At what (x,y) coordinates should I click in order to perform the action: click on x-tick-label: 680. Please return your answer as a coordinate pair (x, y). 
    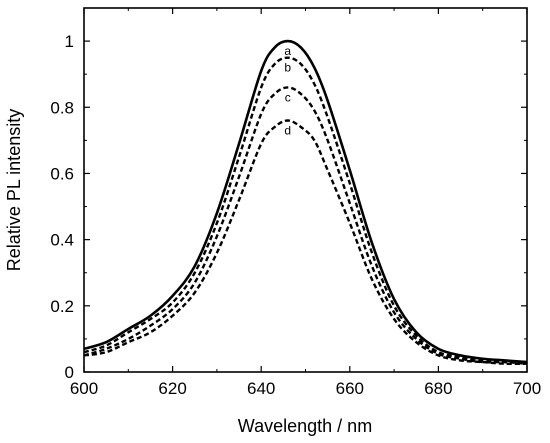
    Looking at the image, I should click on (438, 388).